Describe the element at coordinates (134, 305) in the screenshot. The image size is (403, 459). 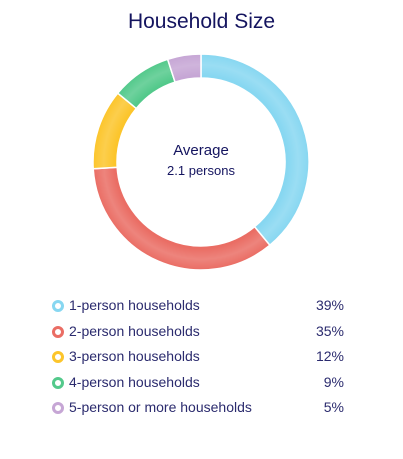
I see `legend-label: 1-person households` at that location.